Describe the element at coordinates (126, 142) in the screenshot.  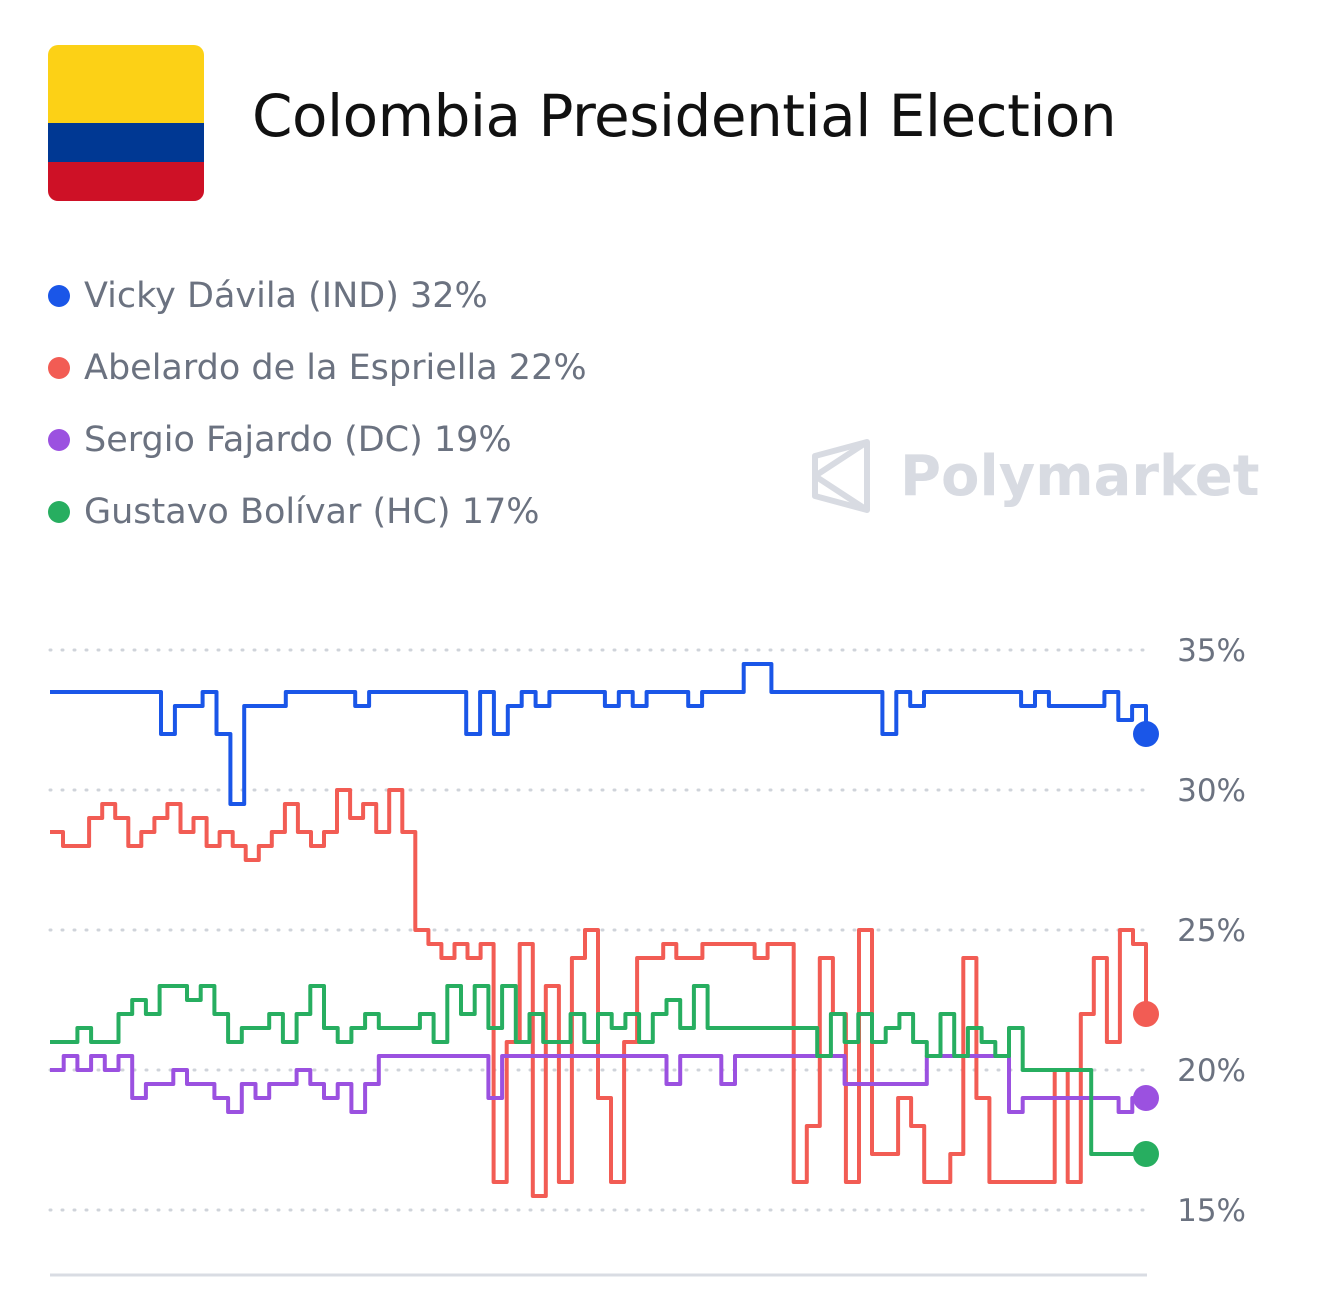
I see `flag-stripe-blue` at that location.